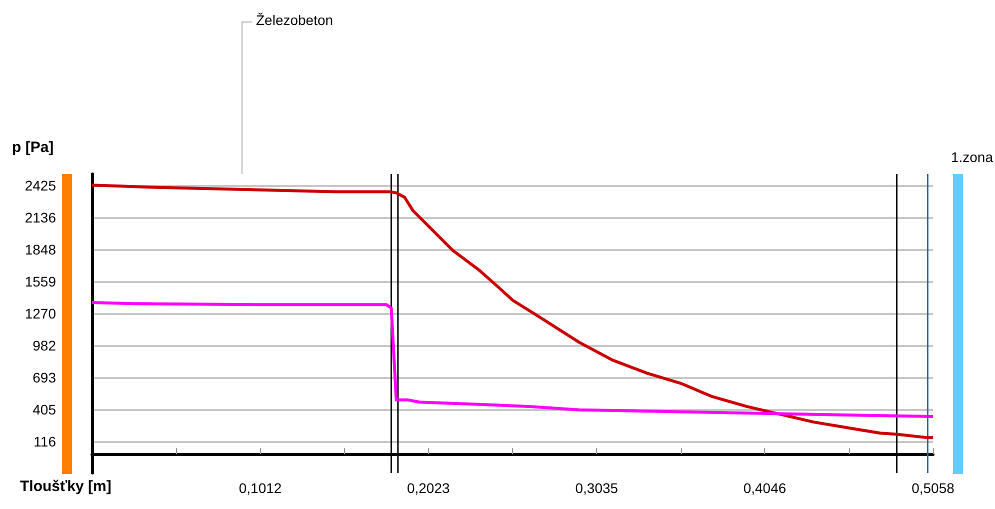 Image resolution: width=995 pixels, height=509 pixels. I want to click on x-axis-title: Tloušťky [m], so click(66, 486).